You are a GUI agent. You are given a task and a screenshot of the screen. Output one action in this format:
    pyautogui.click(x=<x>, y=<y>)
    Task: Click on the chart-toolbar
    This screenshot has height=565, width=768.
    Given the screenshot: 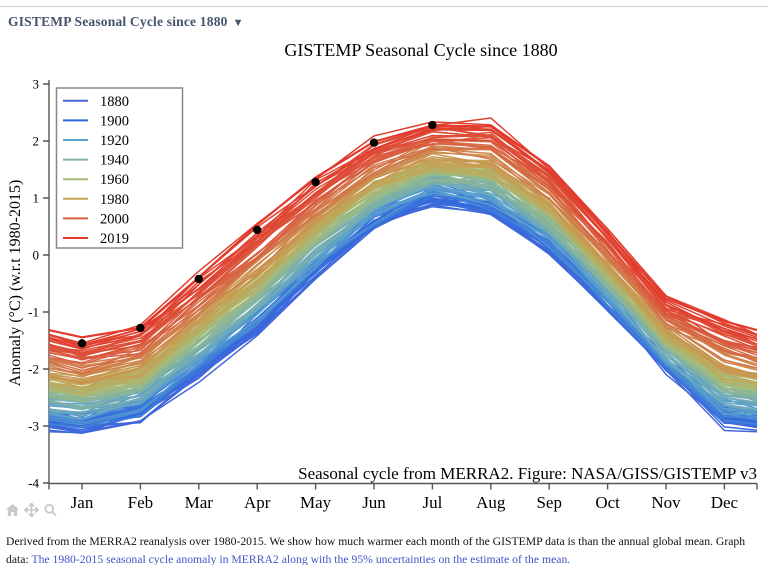 What is the action you would take?
    pyautogui.click(x=31, y=510)
    